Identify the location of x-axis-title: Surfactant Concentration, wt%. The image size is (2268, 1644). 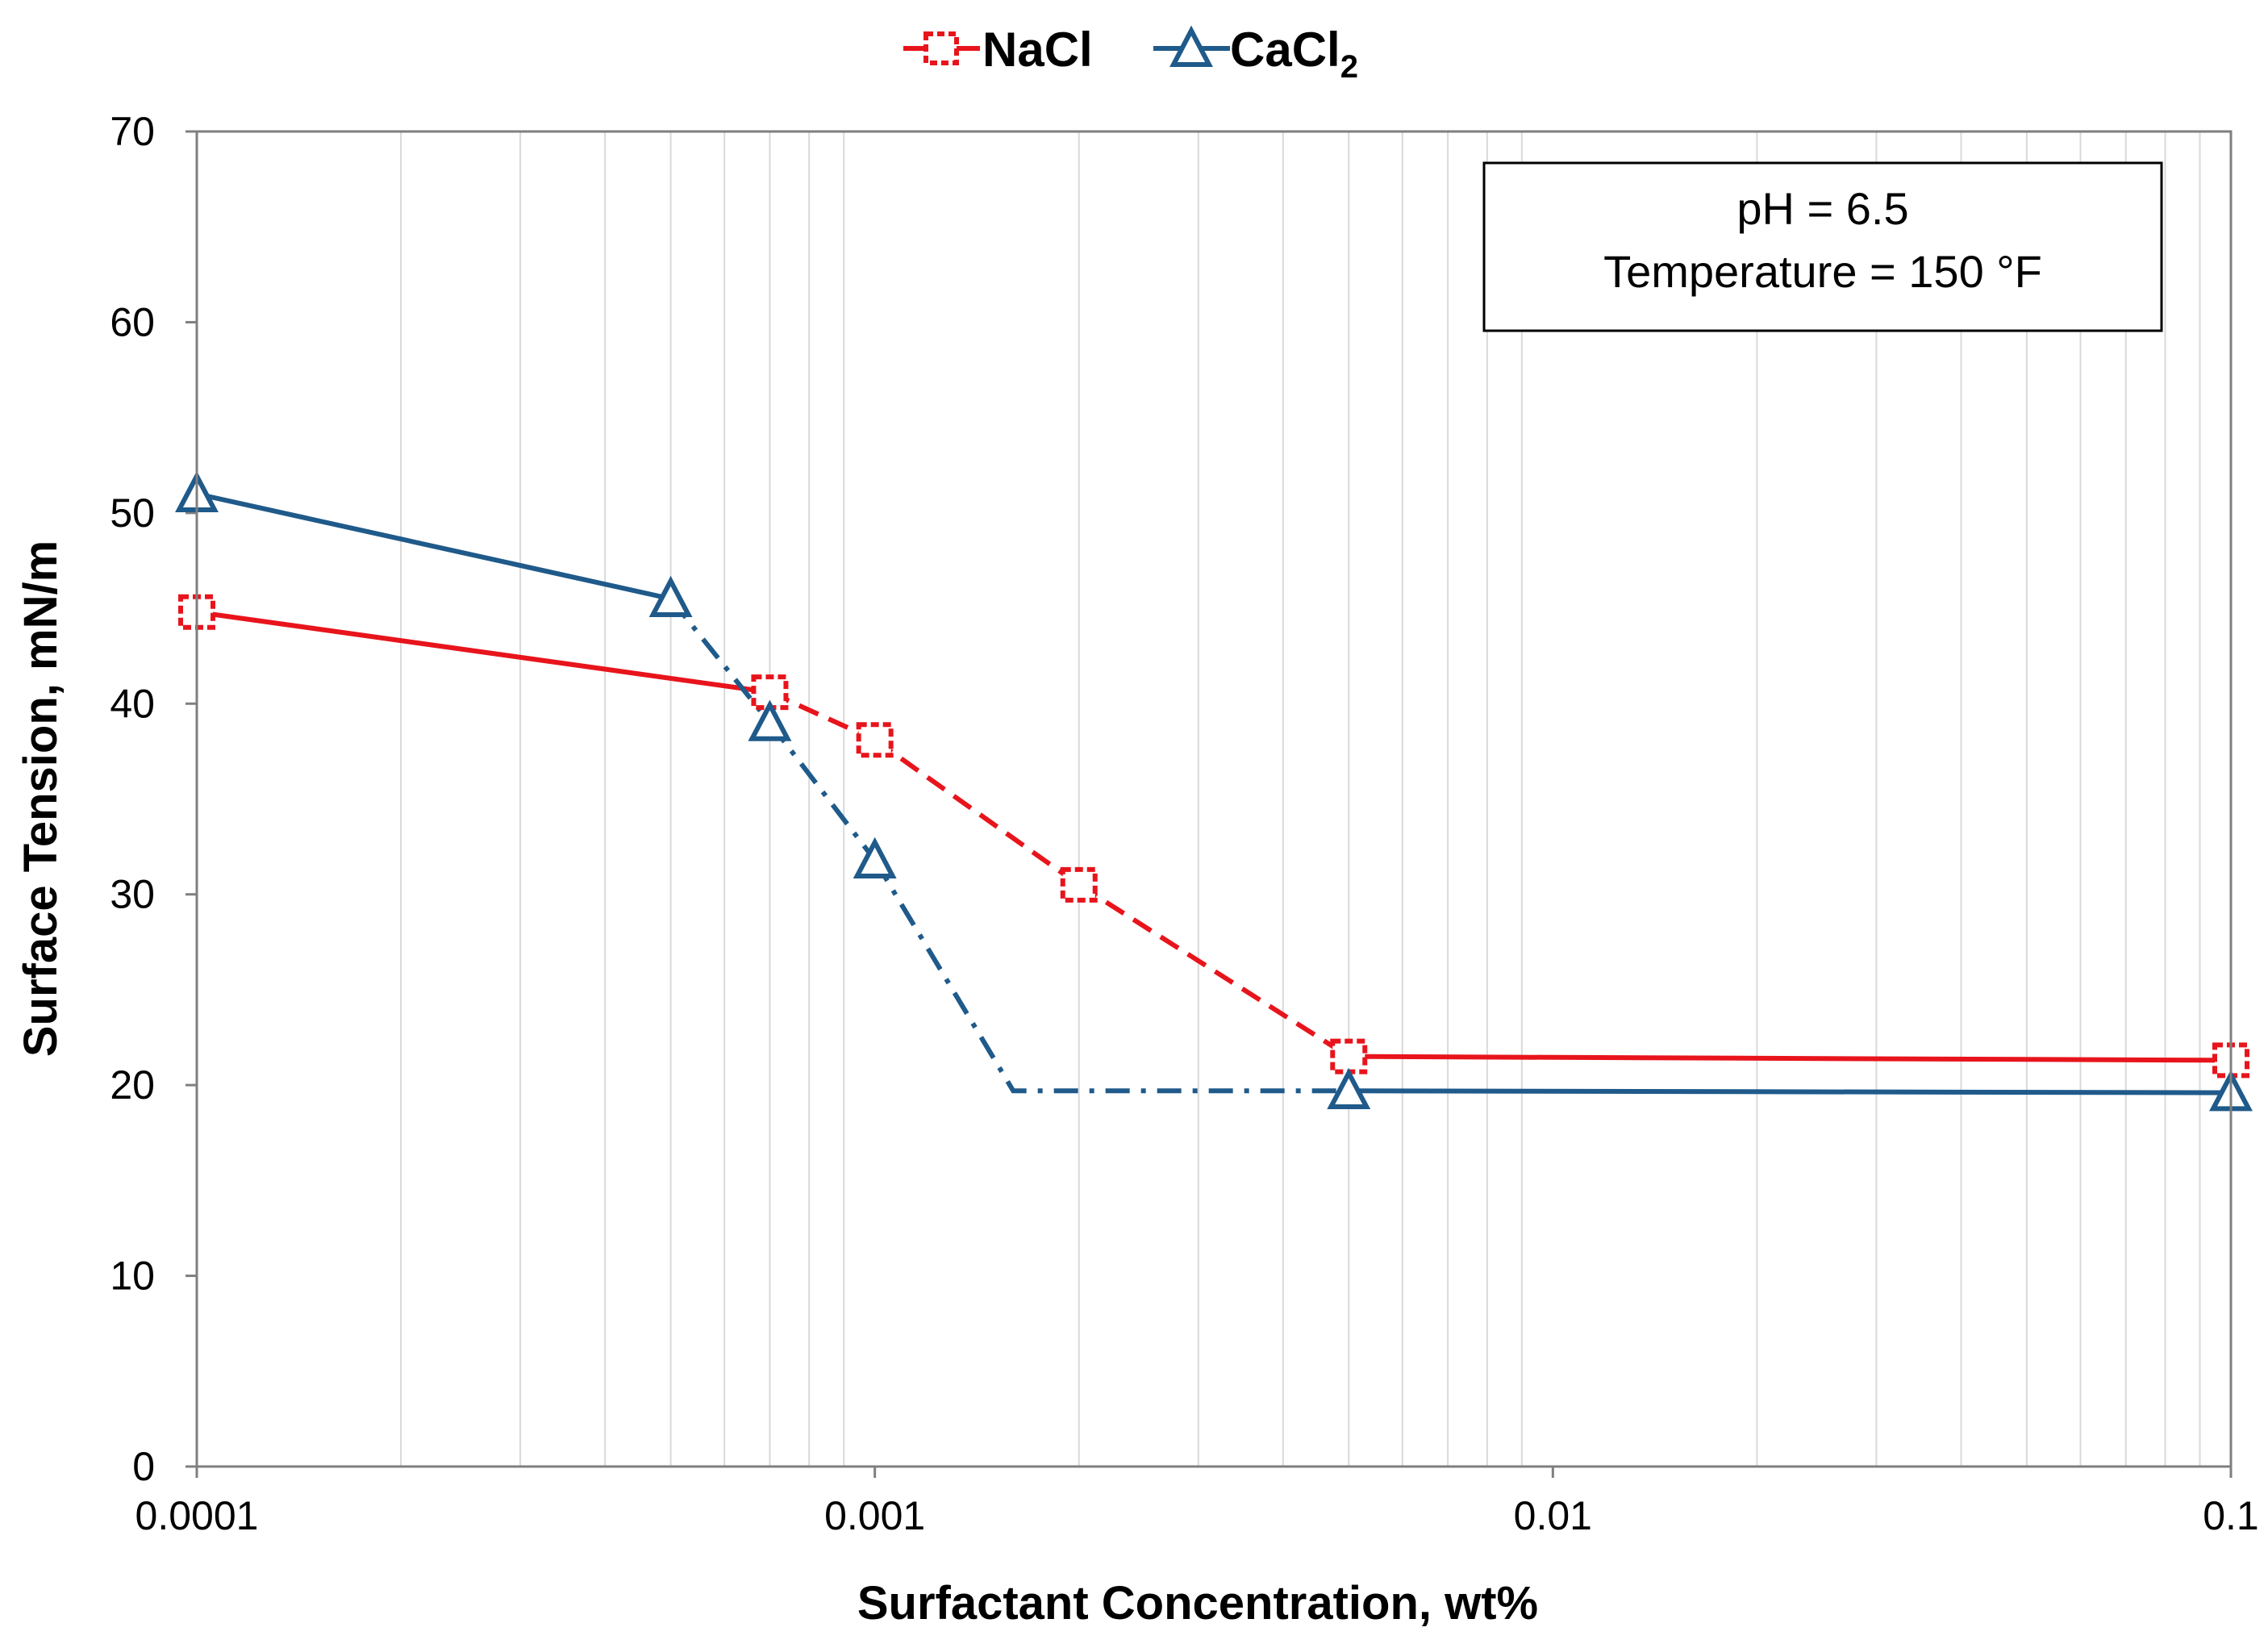
(1197, 1603).